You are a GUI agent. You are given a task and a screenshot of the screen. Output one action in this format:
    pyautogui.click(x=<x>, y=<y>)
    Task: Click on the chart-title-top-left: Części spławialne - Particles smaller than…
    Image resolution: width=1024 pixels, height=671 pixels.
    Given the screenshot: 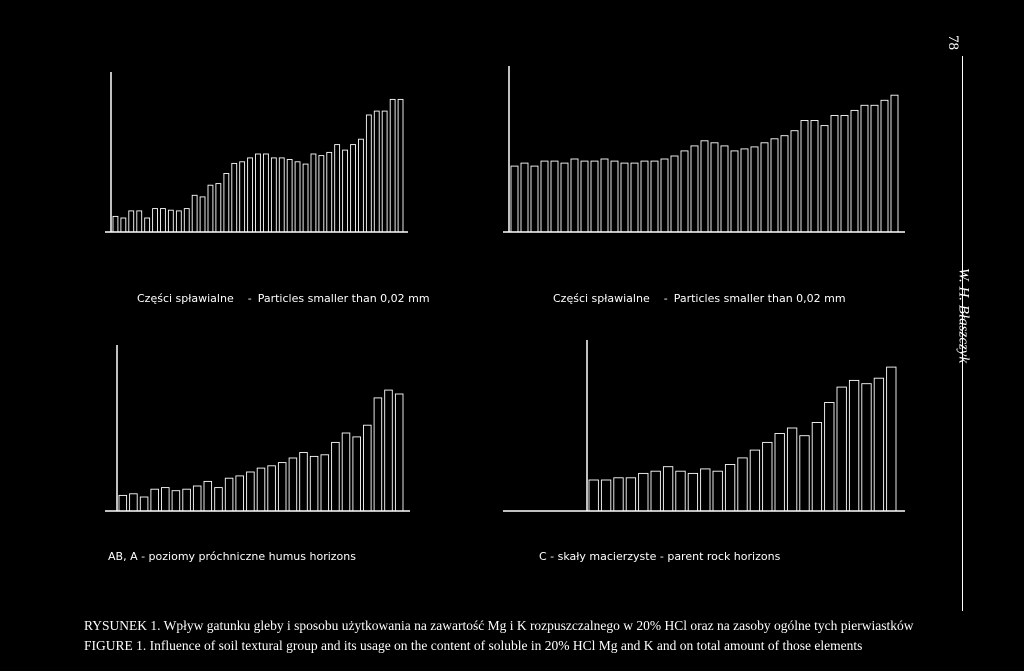 What is the action you would take?
    pyautogui.click(x=283, y=298)
    